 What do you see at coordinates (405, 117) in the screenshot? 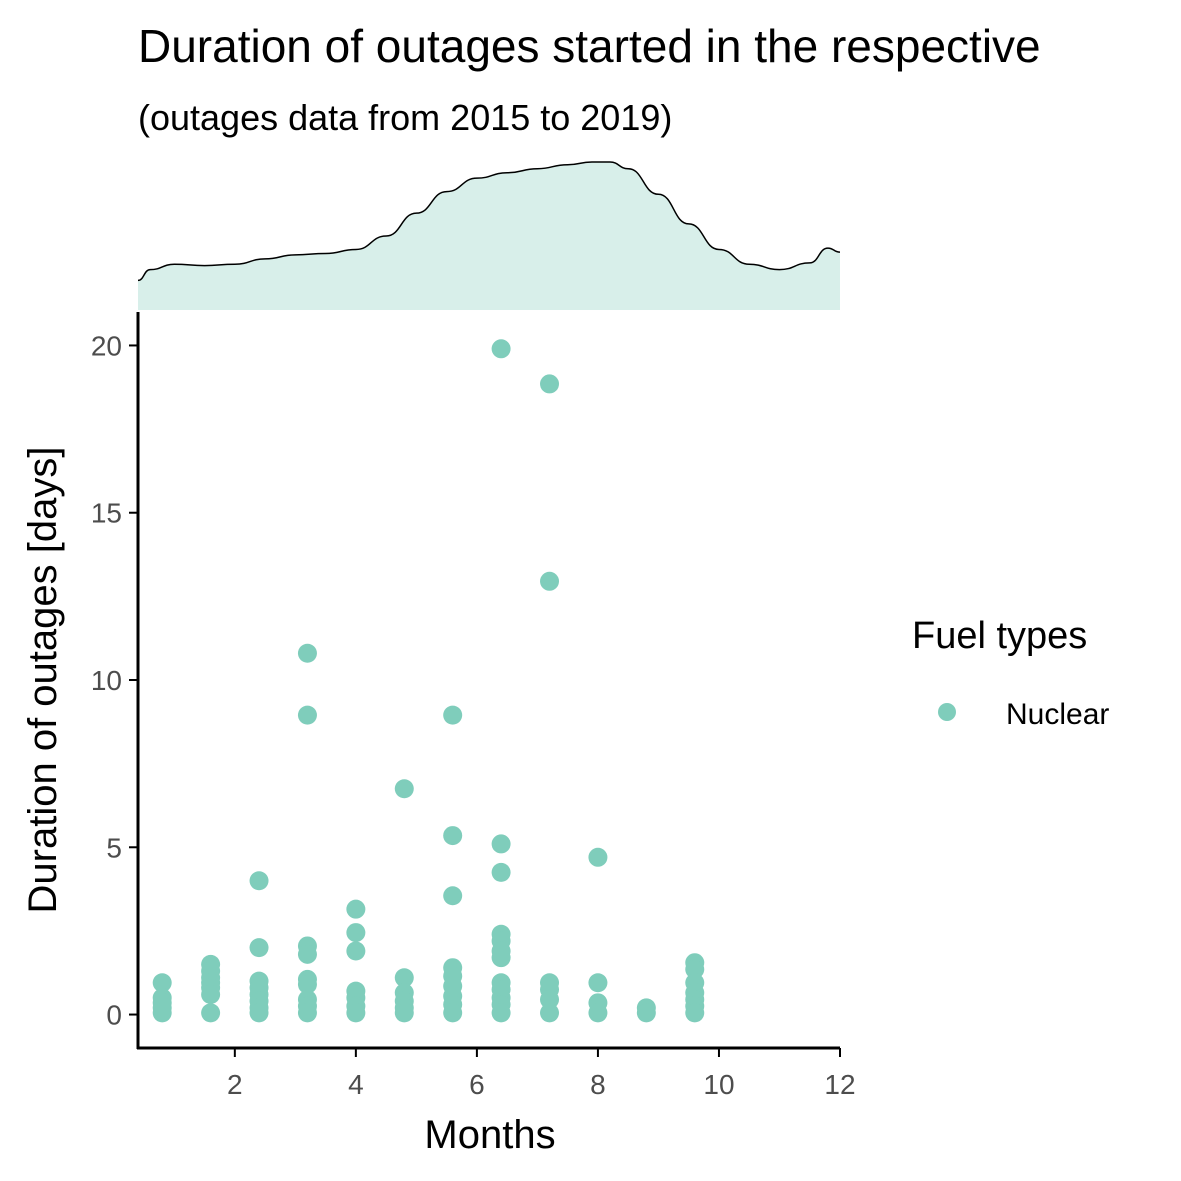
I see `chart-subtitle: (outages data from 2015 to 2019)` at bounding box center [405, 117].